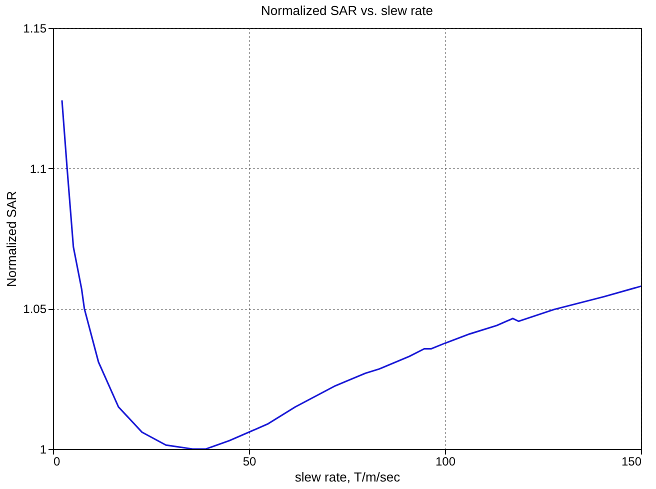  Describe the element at coordinates (445, 461) in the screenshot. I see `x-tick-label: 100` at that location.